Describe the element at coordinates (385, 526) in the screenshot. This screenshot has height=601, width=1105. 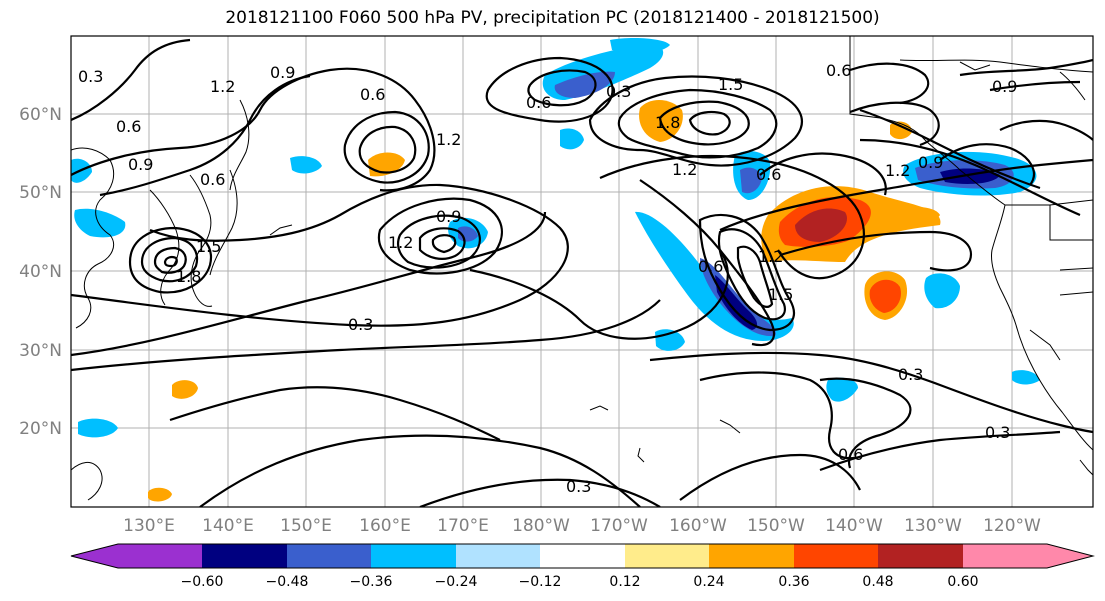
I see `lon-tick-label: 160°E` at that location.